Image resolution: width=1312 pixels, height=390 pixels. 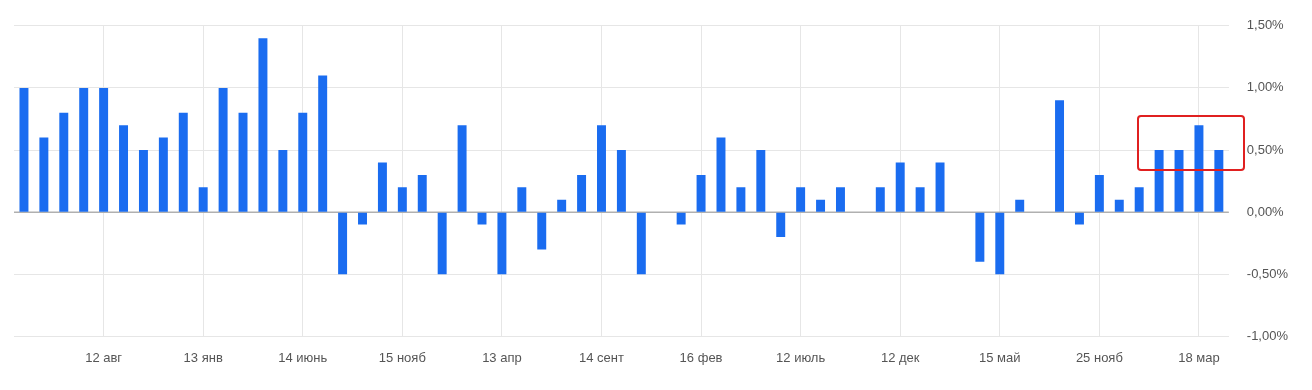 I want to click on x-tick-label: 13 апр, so click(x=502, y=357).